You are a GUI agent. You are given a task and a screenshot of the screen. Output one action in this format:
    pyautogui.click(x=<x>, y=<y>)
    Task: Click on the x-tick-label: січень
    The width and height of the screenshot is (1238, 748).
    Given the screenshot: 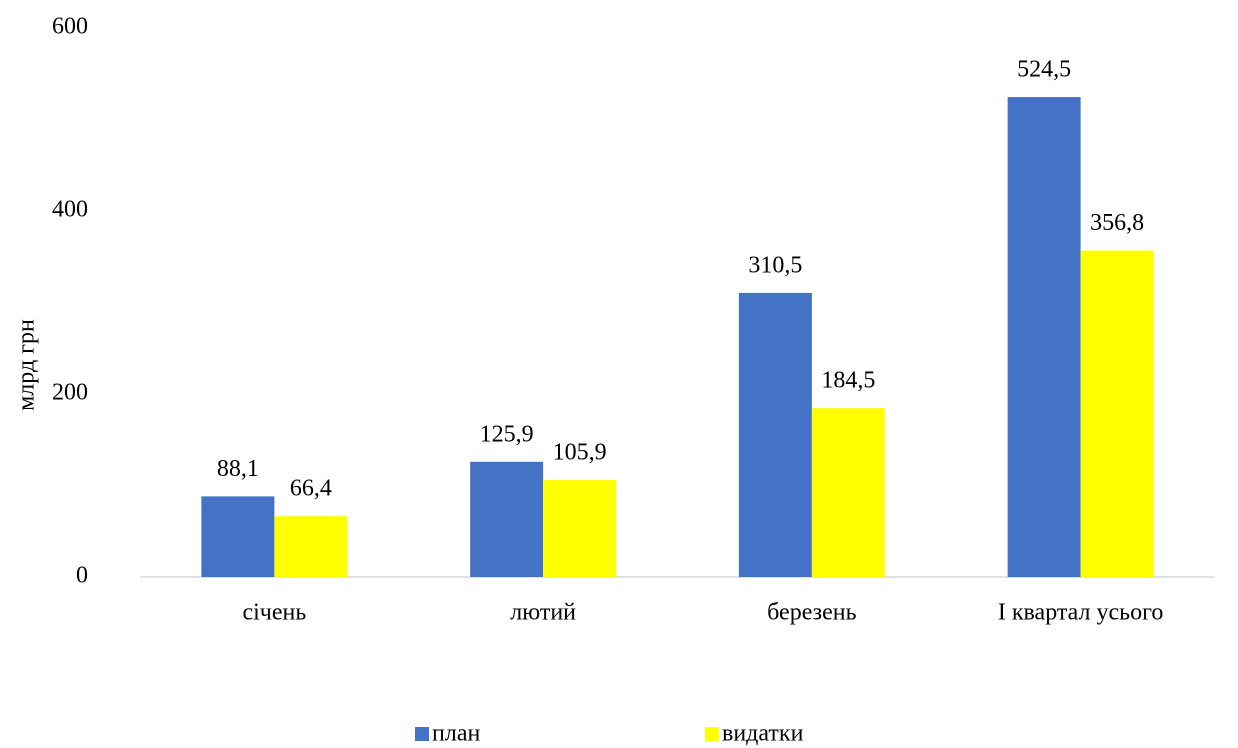 What is the action you would take?
    pyautogui.click(x=274, y=613)
    